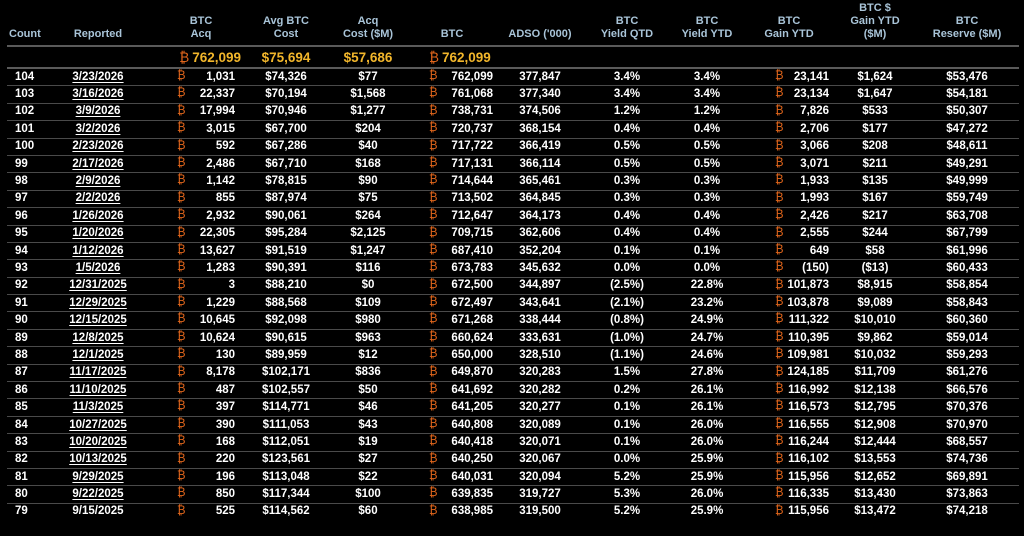  Describe the element at coordinates (368, 442) in the screenshot. I see `acq-cost-cell: $19` at that location.